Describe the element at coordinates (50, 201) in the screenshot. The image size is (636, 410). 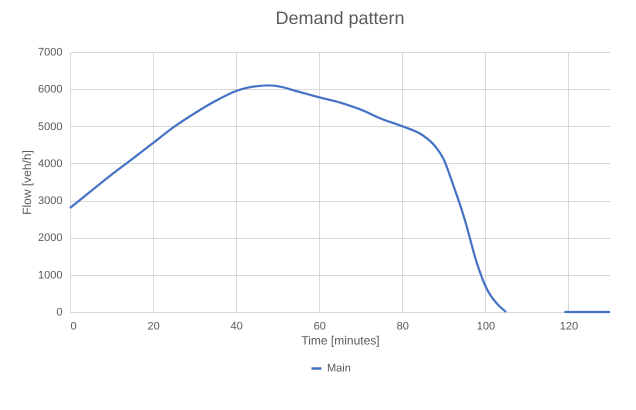
I see `y-tick-label: 3000` at that location.